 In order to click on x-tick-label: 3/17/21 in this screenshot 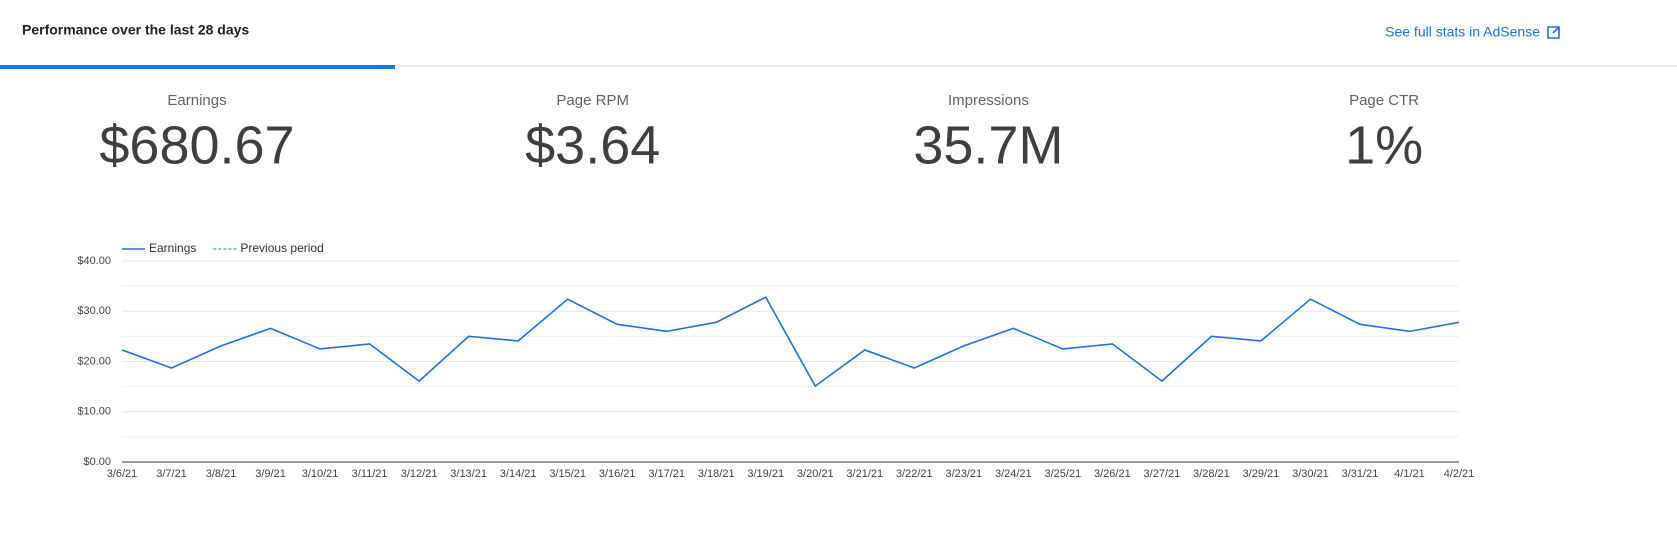, I will do `click(666, 474)`.